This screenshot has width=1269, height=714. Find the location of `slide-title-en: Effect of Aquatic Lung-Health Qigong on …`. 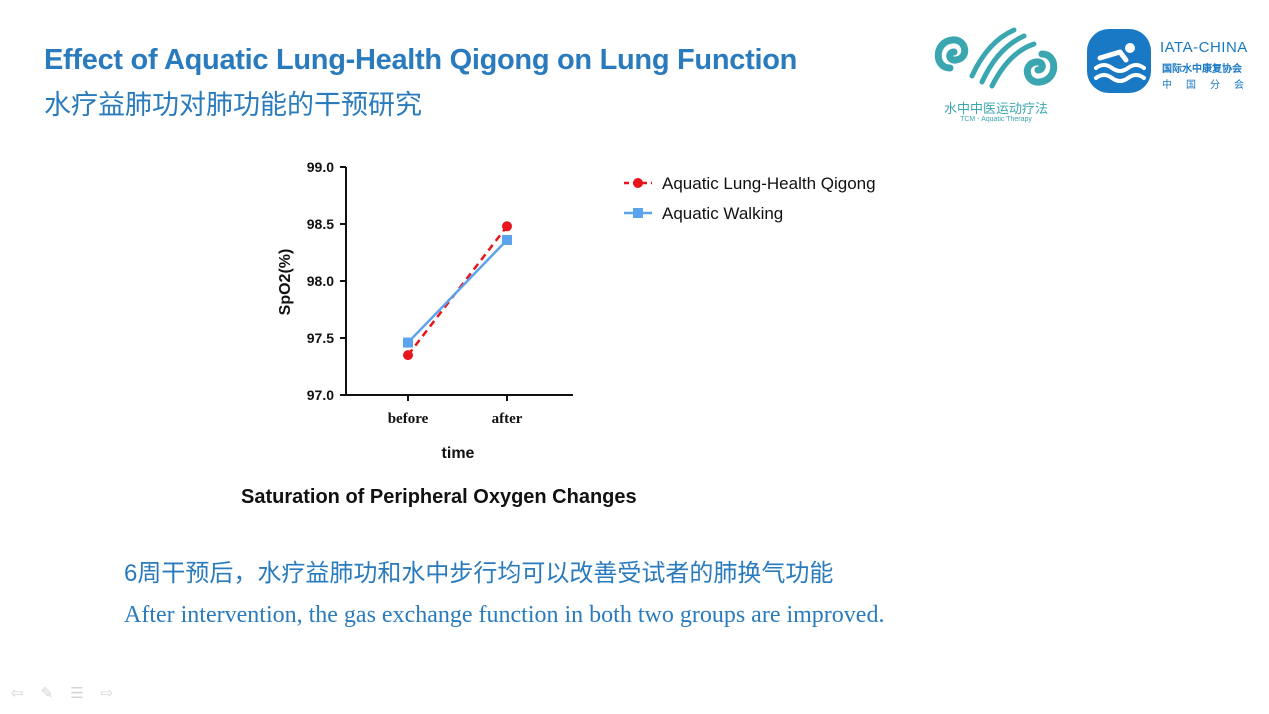

slide-title-en: Effect of Aquatic Lung-Health Qigong on … is located at coordinates (421, 60).